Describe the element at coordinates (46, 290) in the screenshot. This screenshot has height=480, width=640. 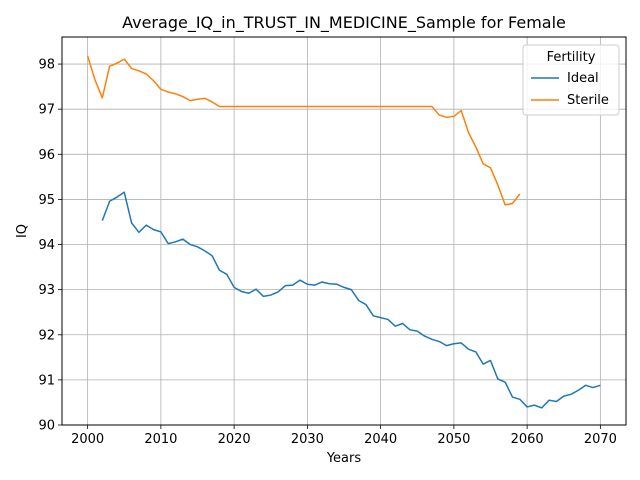
I see `y-tick-label: 93` at that location.